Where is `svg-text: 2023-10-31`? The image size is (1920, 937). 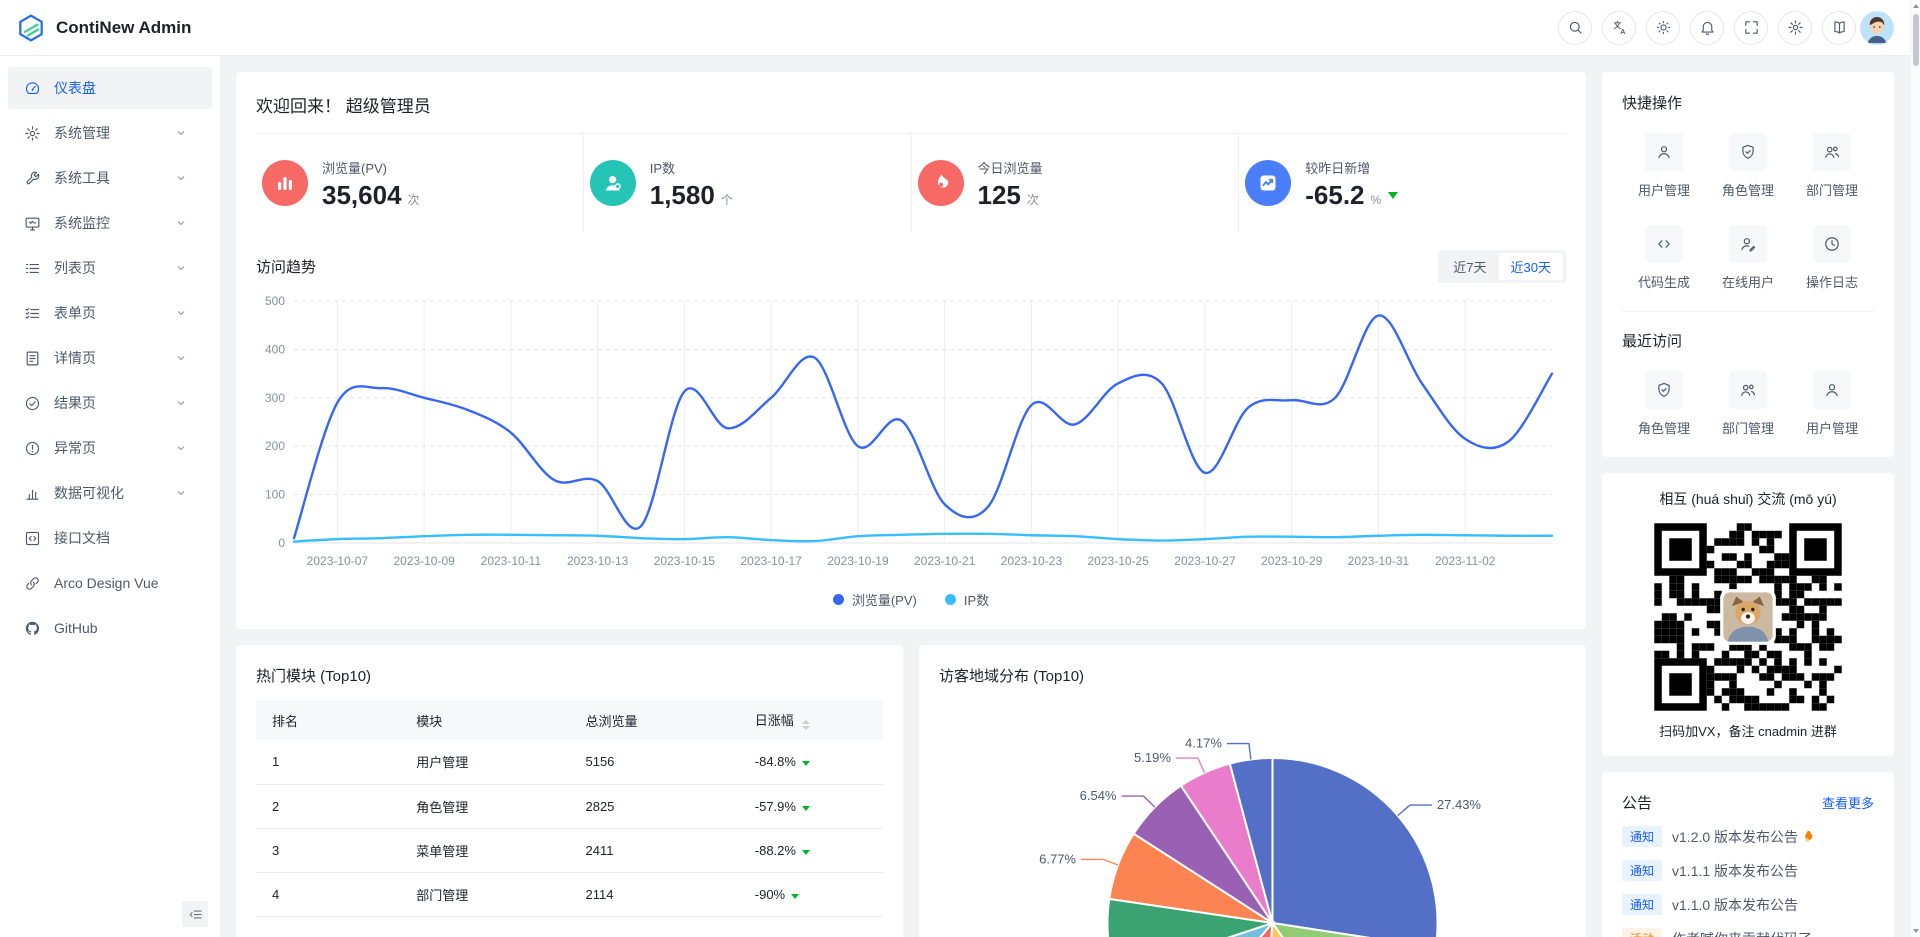
svg-text: 2023-10-31 is located at coordinates (1379, 561).